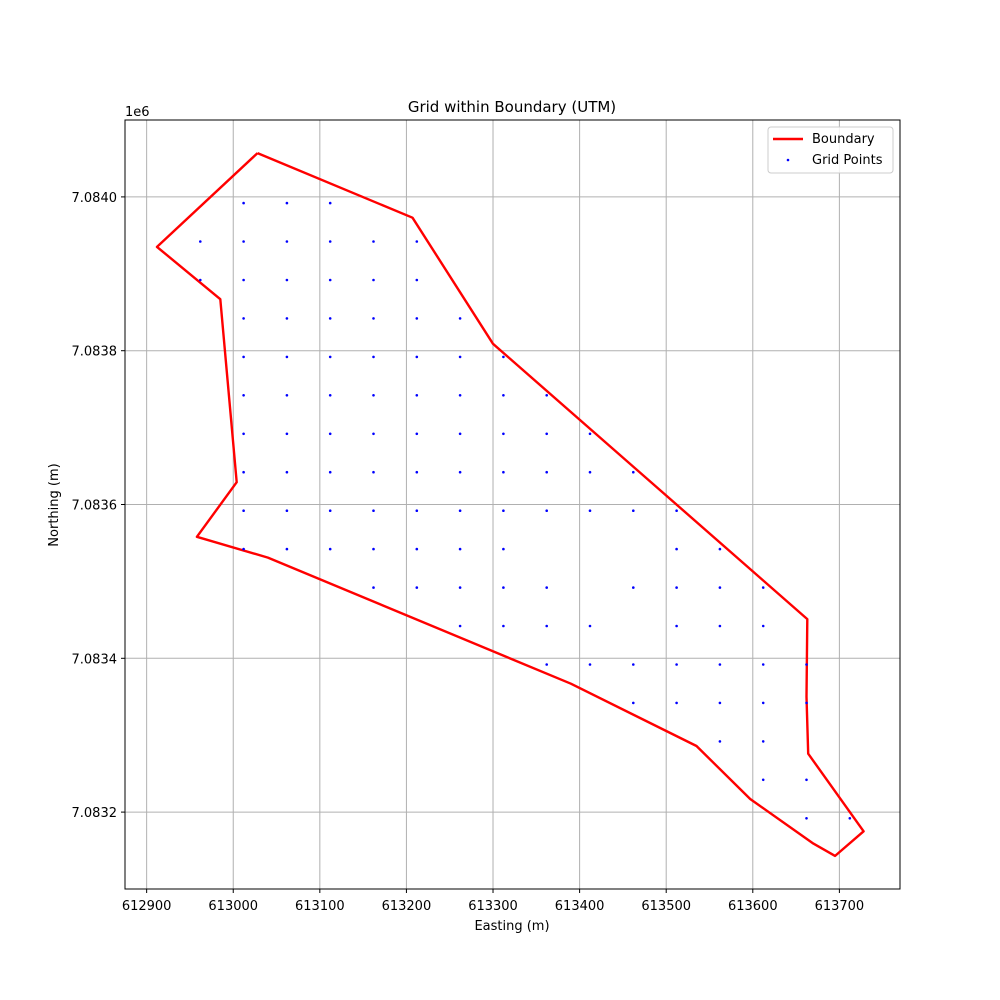 Image resolution: width=1000 pixels, height=1000 pixels. I want to click on x-tick-label: 613300, so click(493, 906).